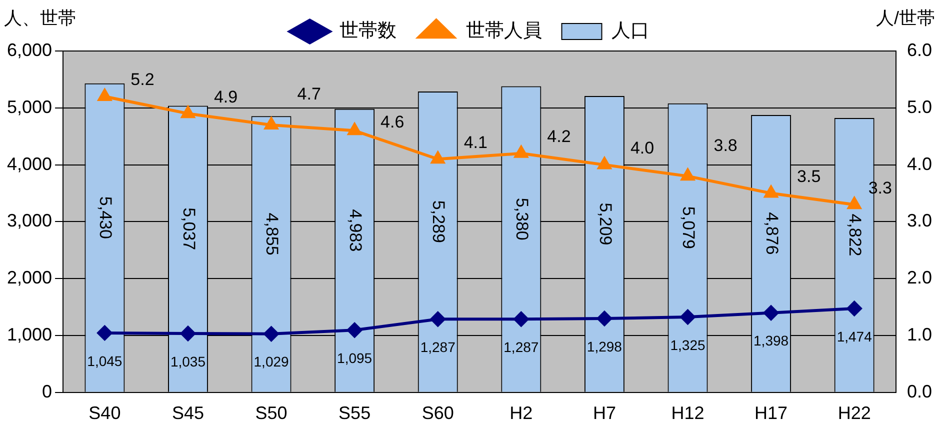 This screenshot has height=432, width=939. I want to click on data-label: 4.6, so click(392, 122).